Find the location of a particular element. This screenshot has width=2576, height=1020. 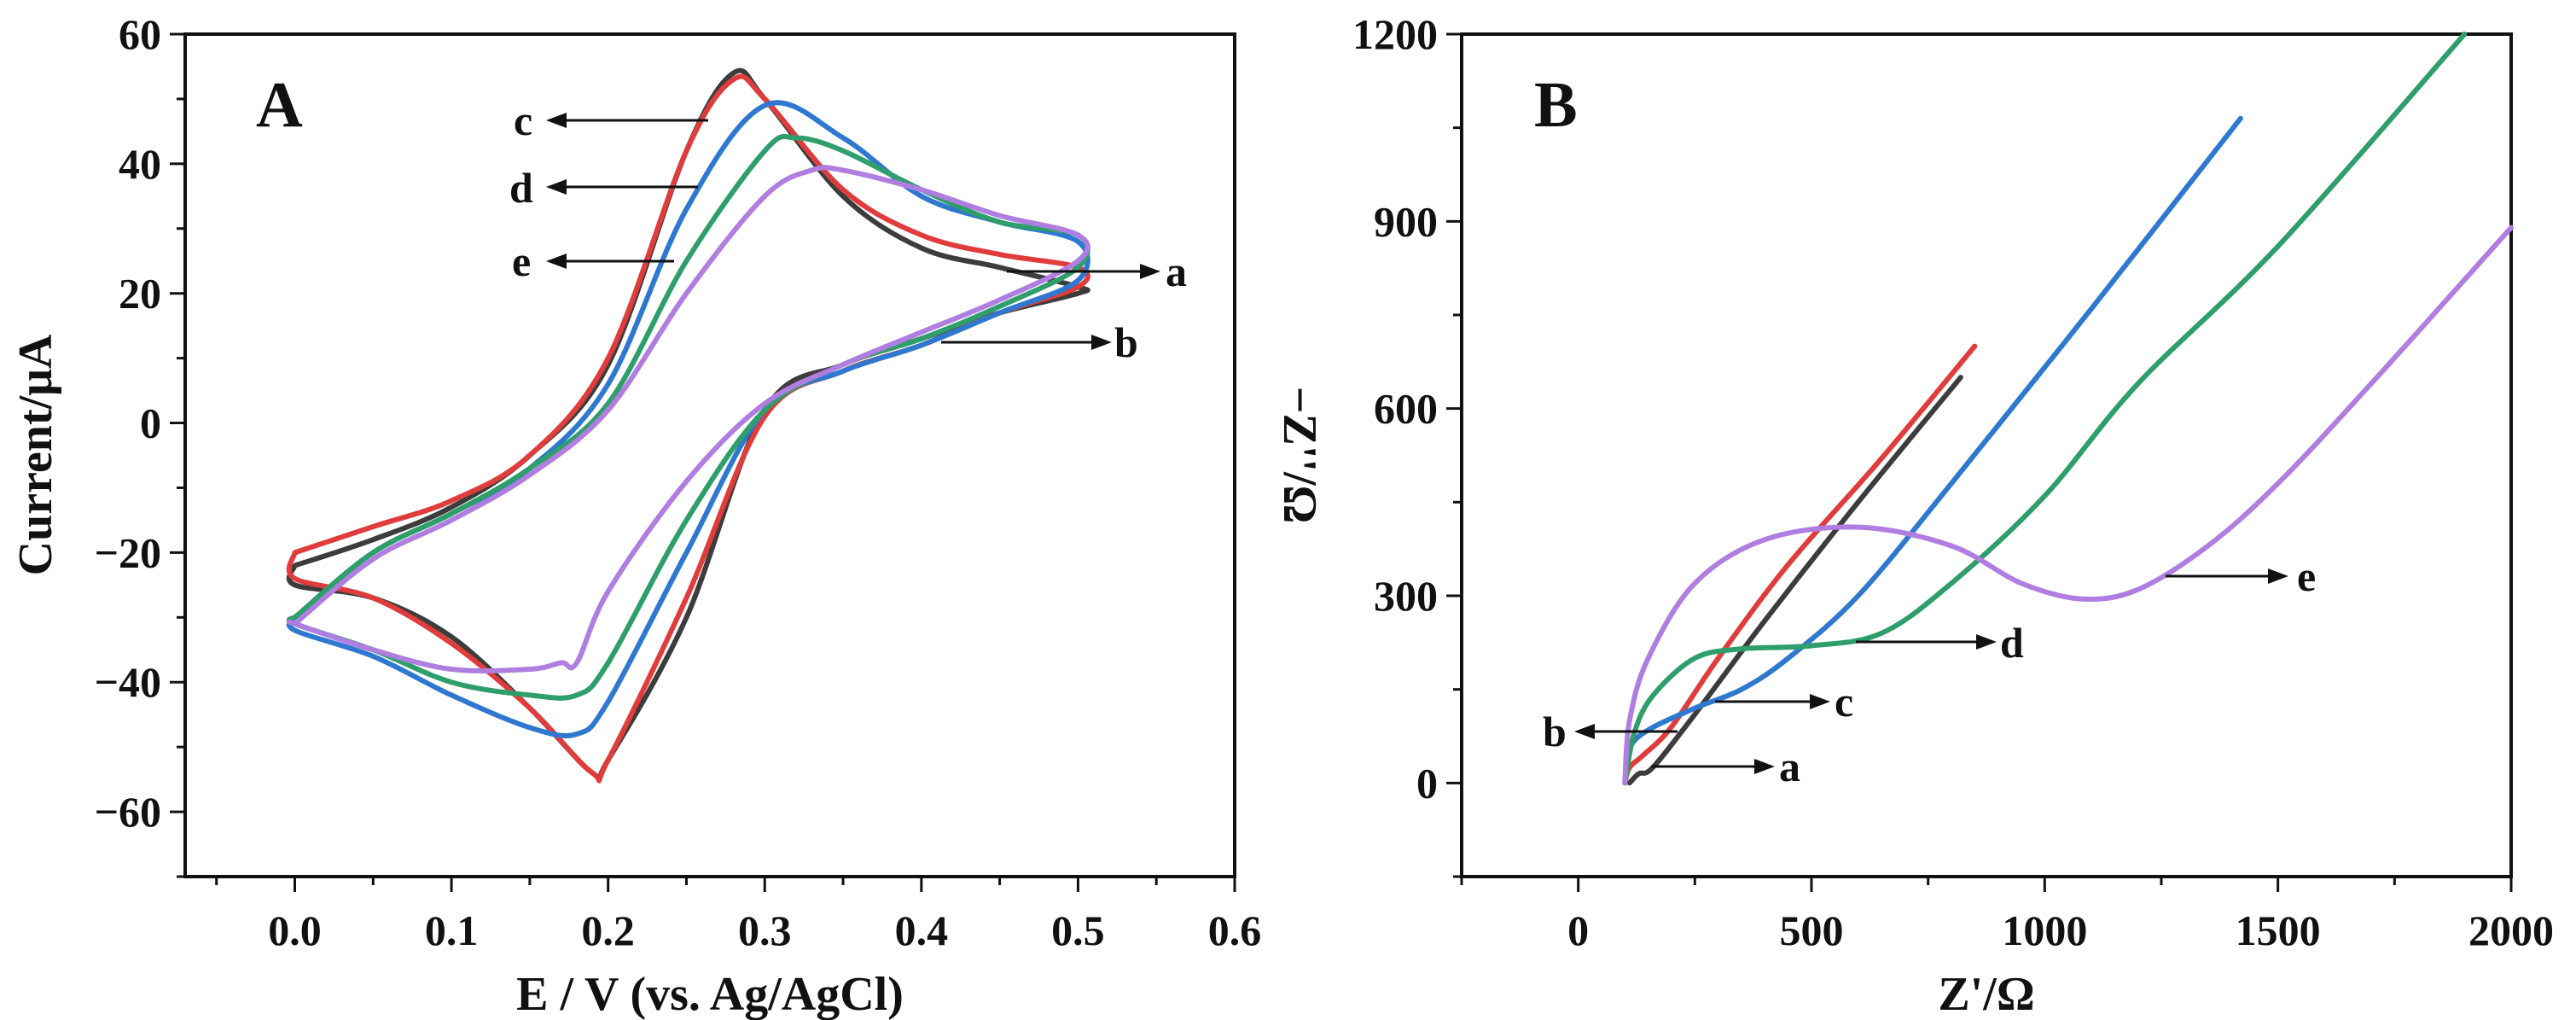

panel-b-y-tick-label: 600 is located at coordinates (1406, 409).